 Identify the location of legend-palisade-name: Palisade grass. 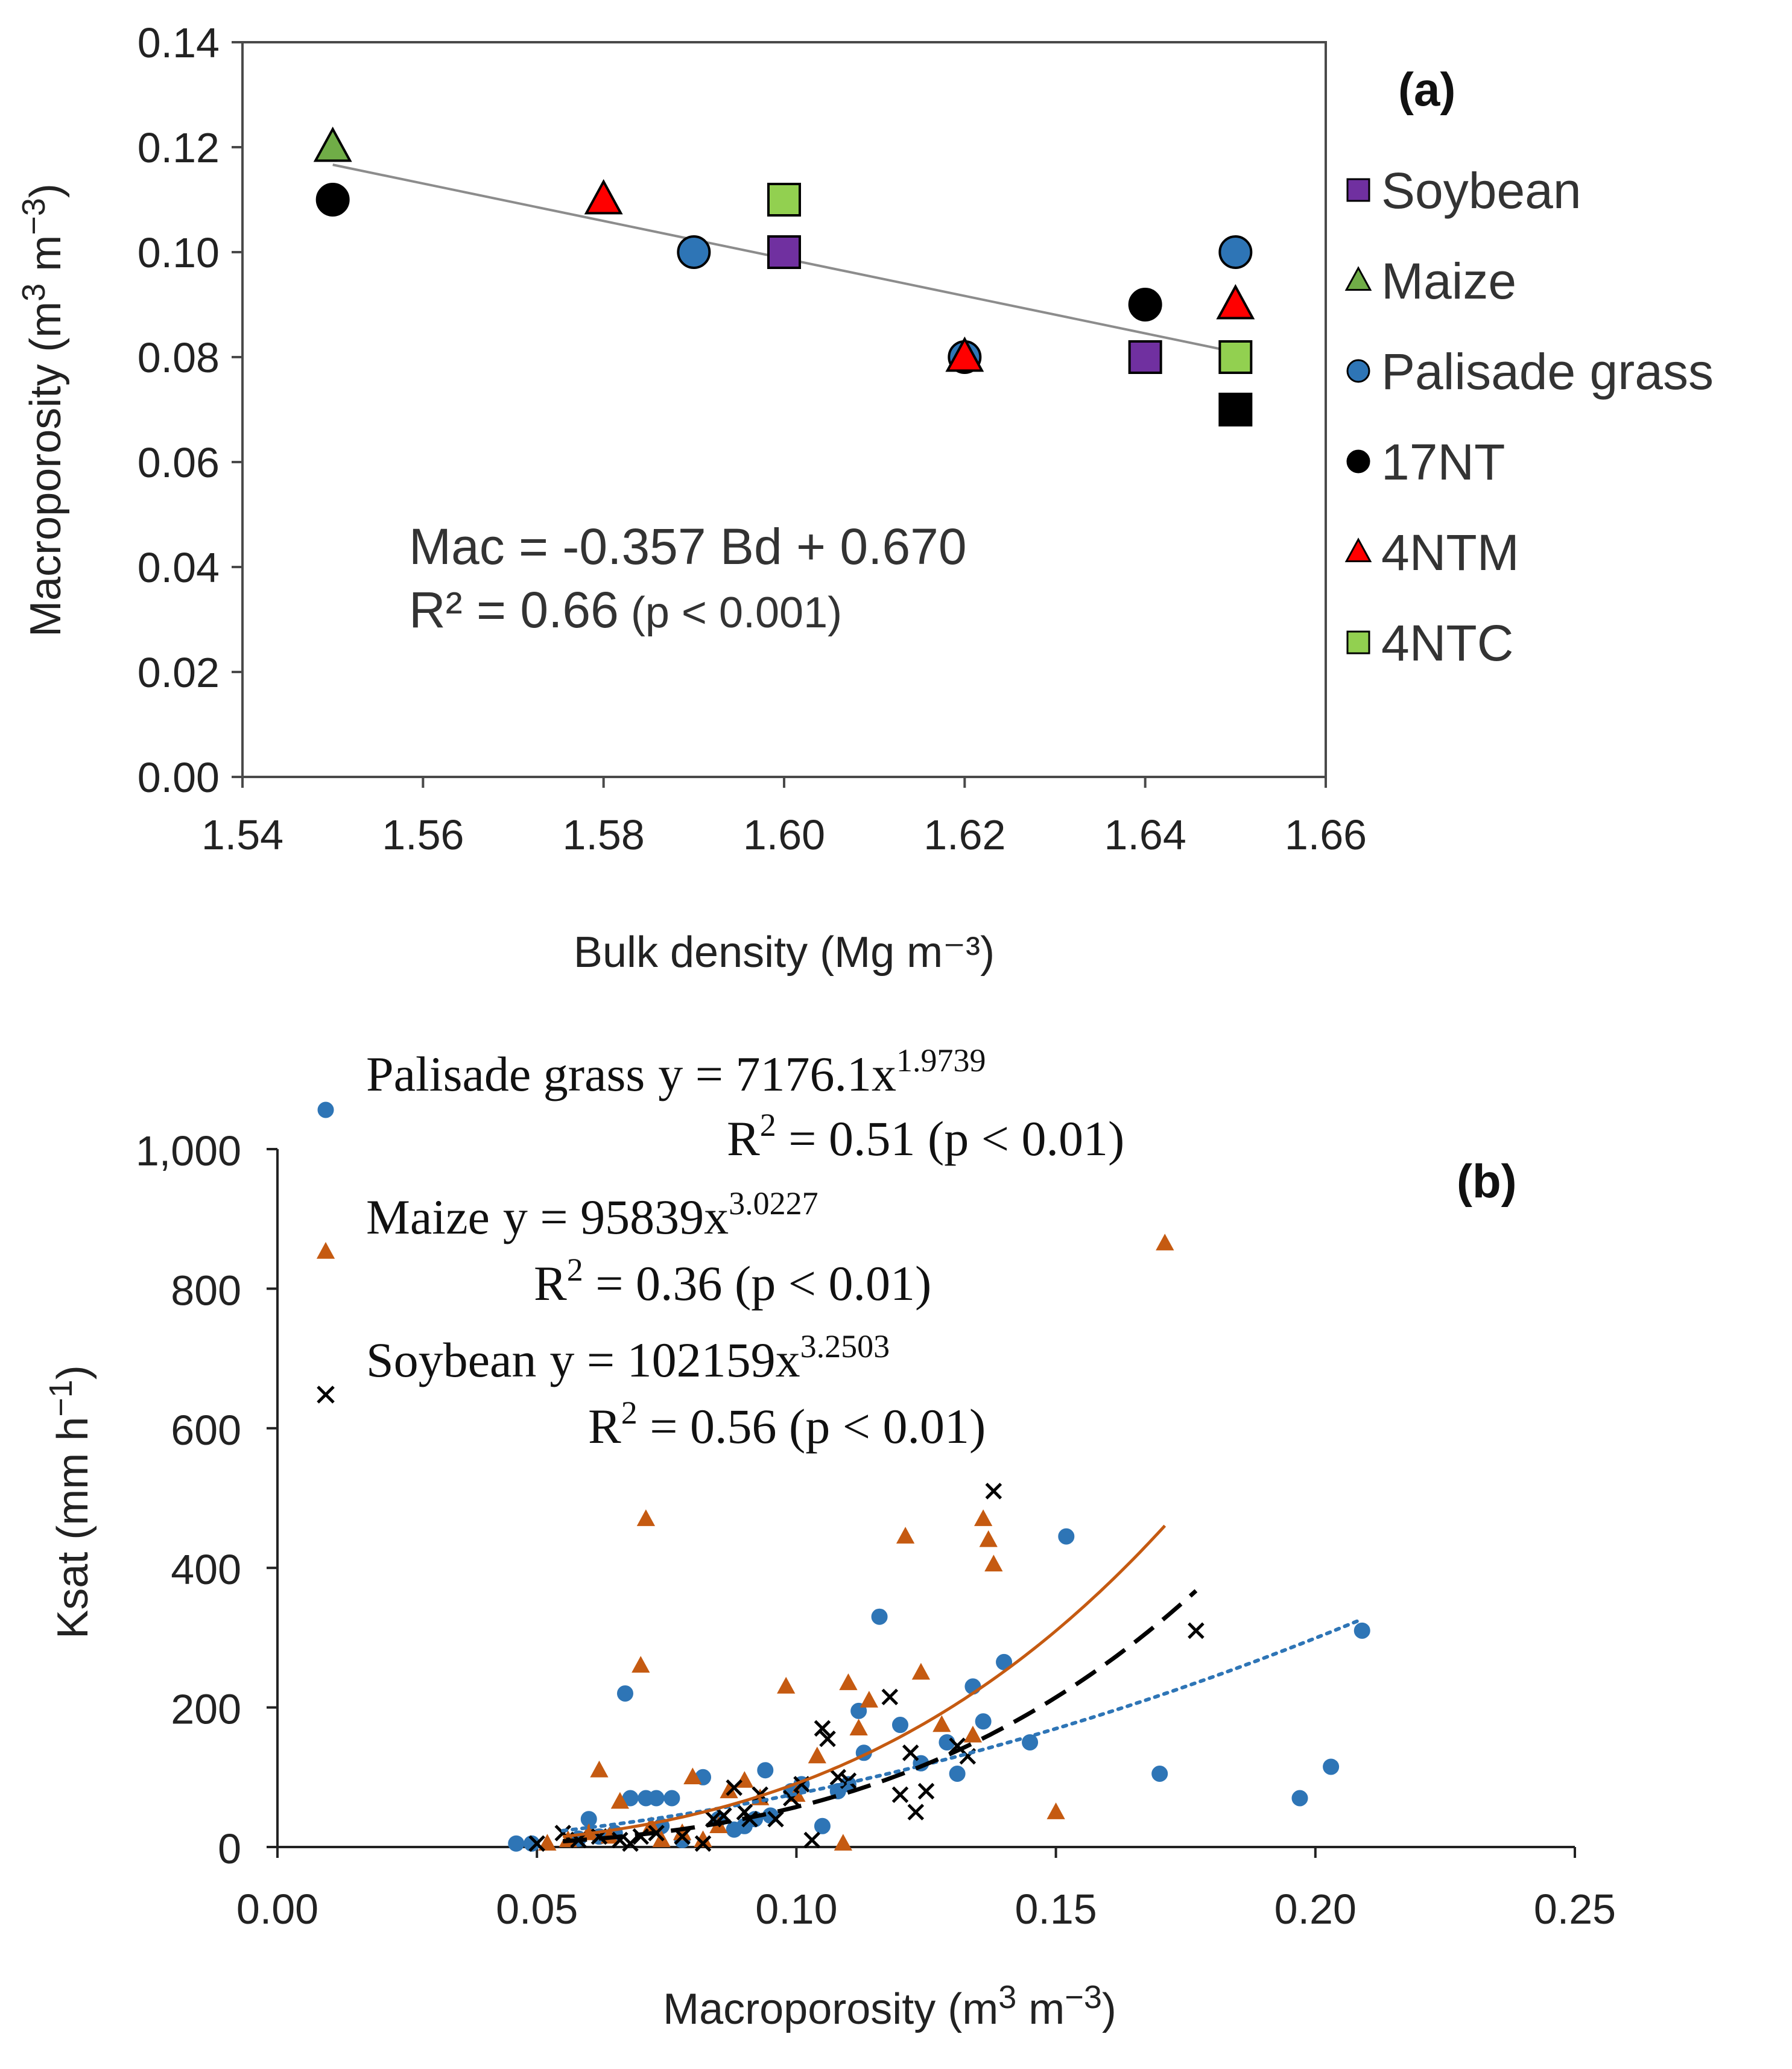
(506, 1074).